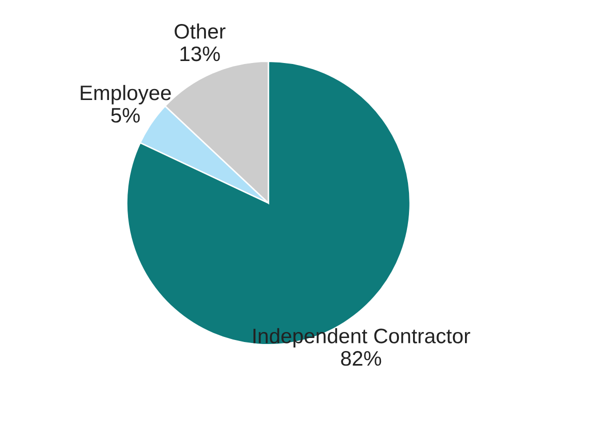  Describe the element at coordinates (361, 358) in the screenshot. I see `data-label: 82%` at that location.